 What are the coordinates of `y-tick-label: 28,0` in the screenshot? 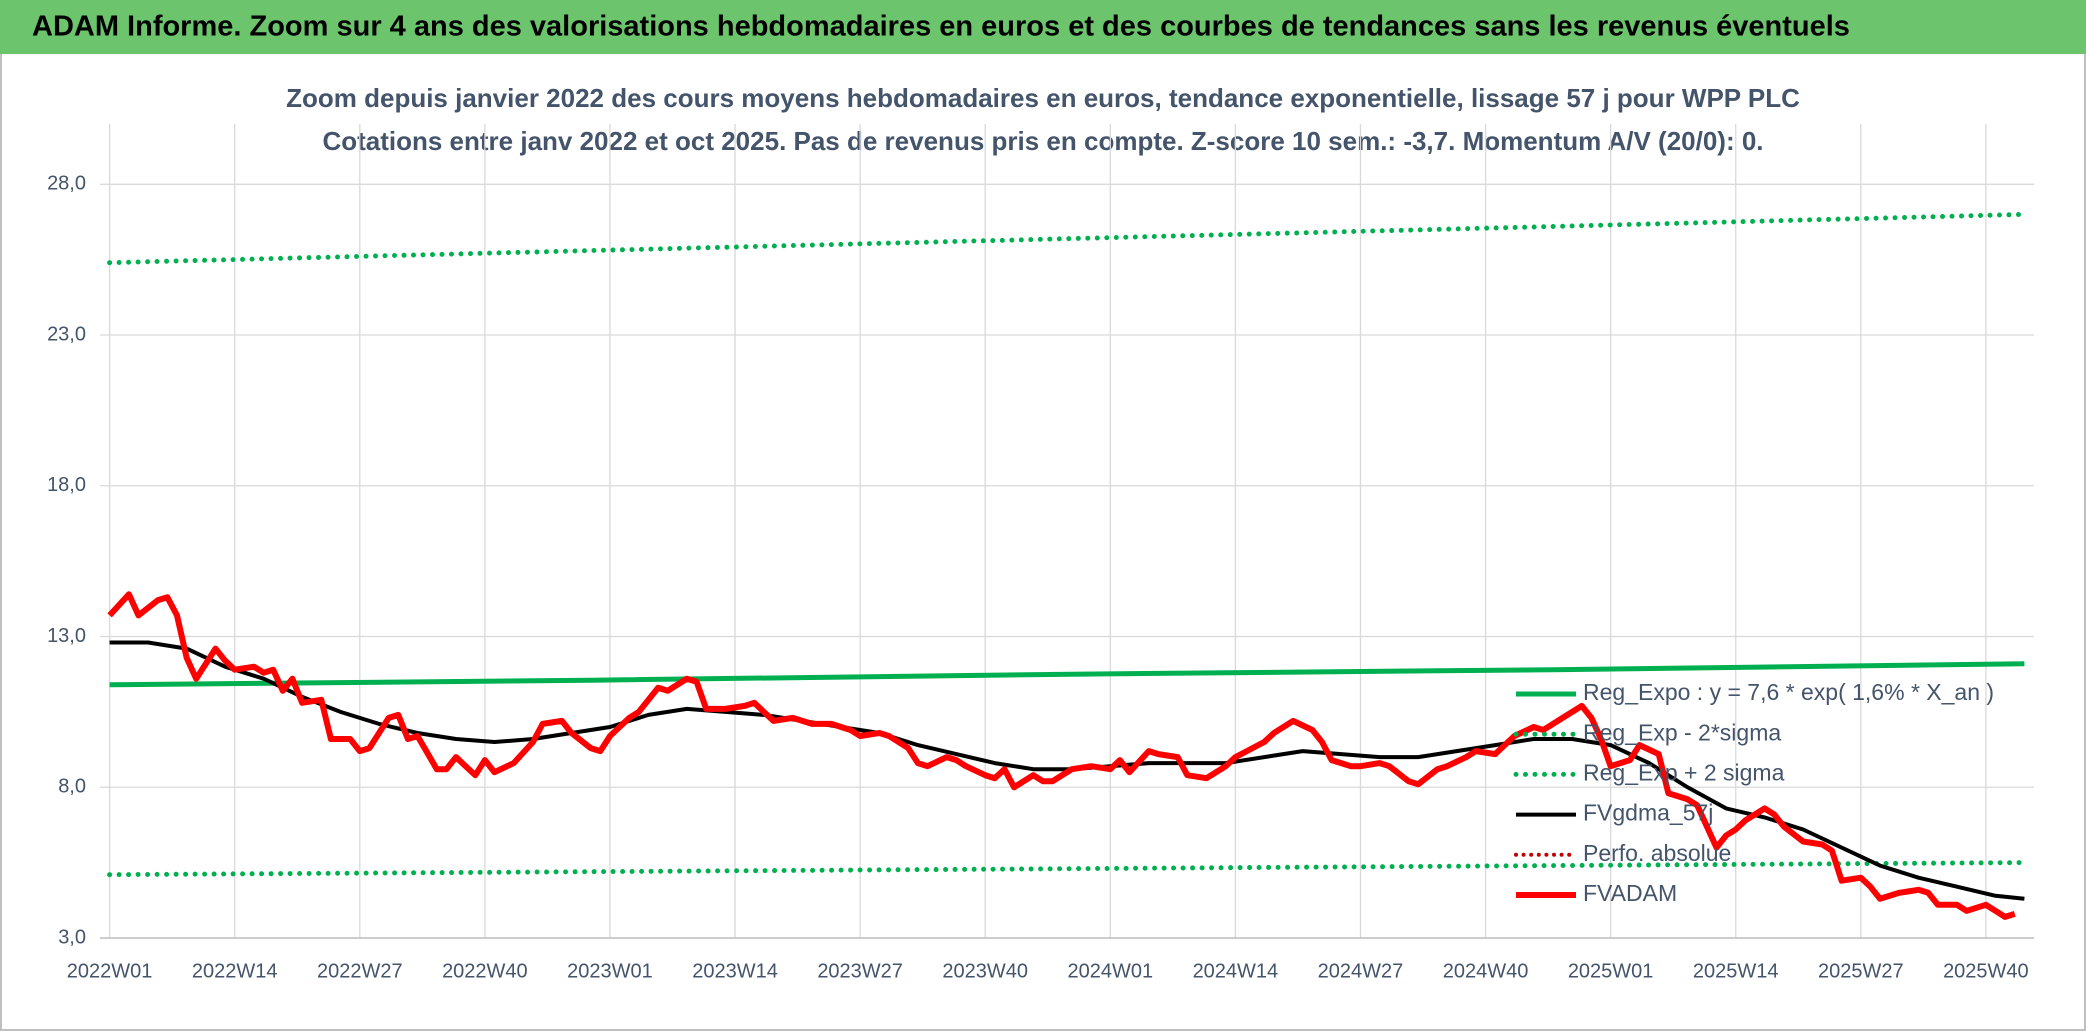 It's located at (66, 184).